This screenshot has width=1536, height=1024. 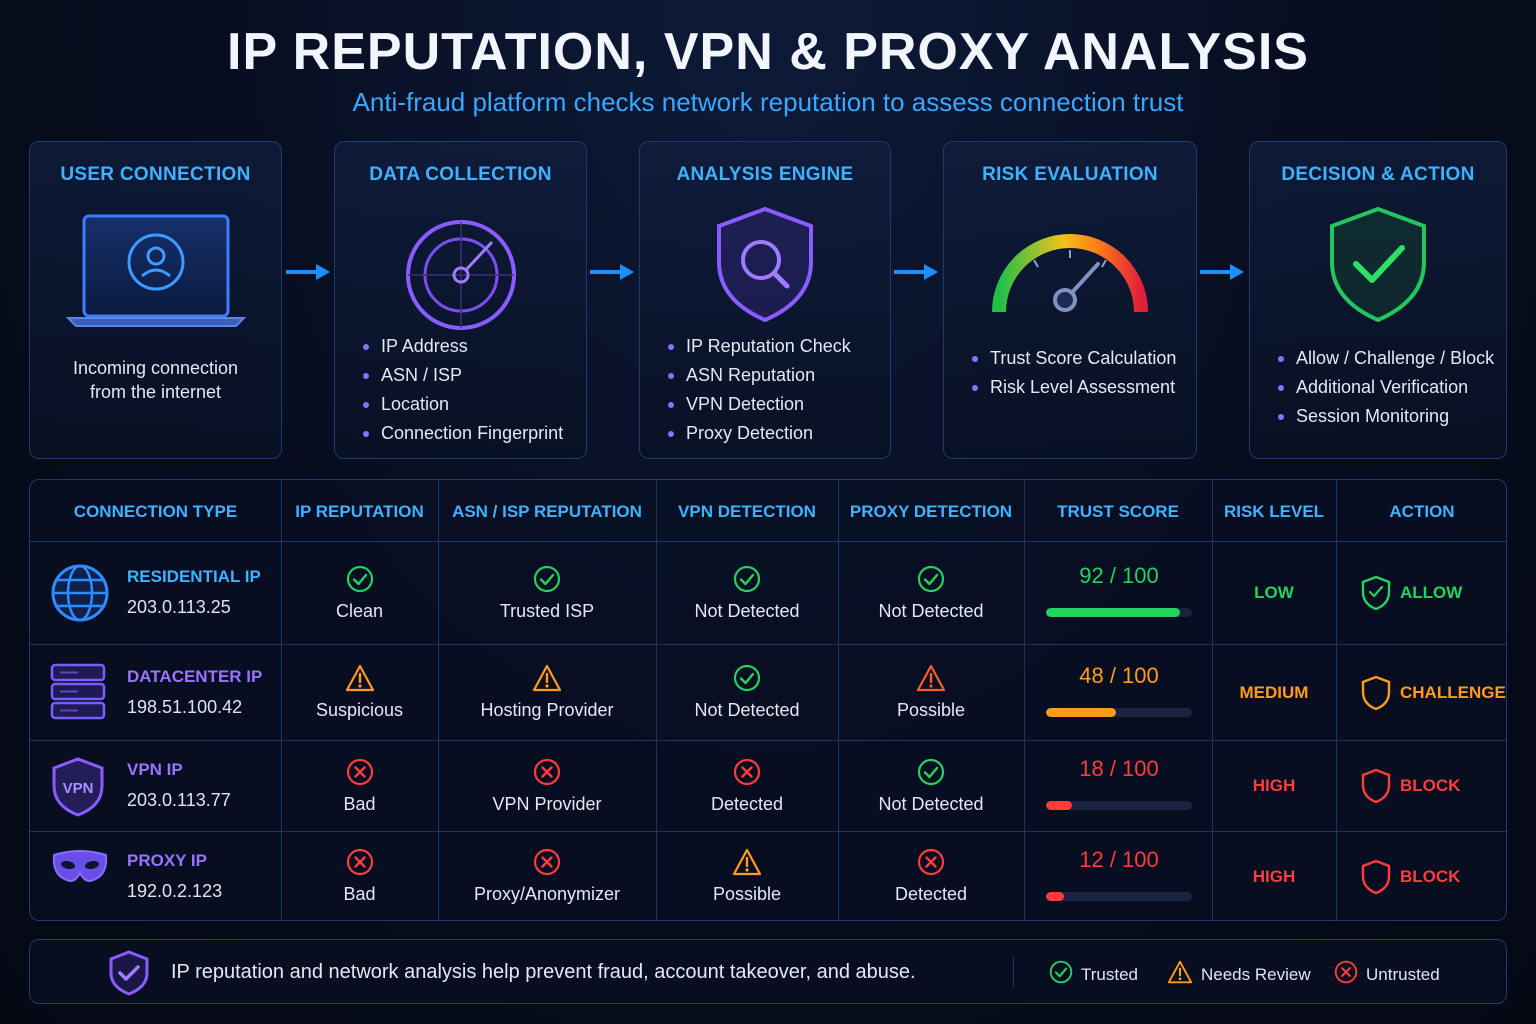 What do you see at coordinates (155, 368) in the screenshot?
I see `step-desc-line: Incoming connection` at bounding box center [155, 368].